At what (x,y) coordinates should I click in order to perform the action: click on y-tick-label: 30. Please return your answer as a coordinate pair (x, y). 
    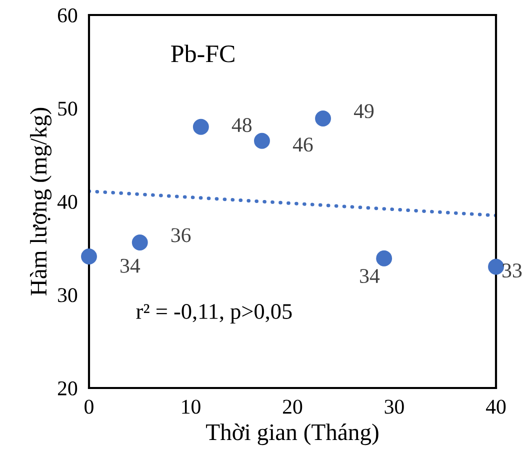
    Looking at the image, I should click on (68, 295).